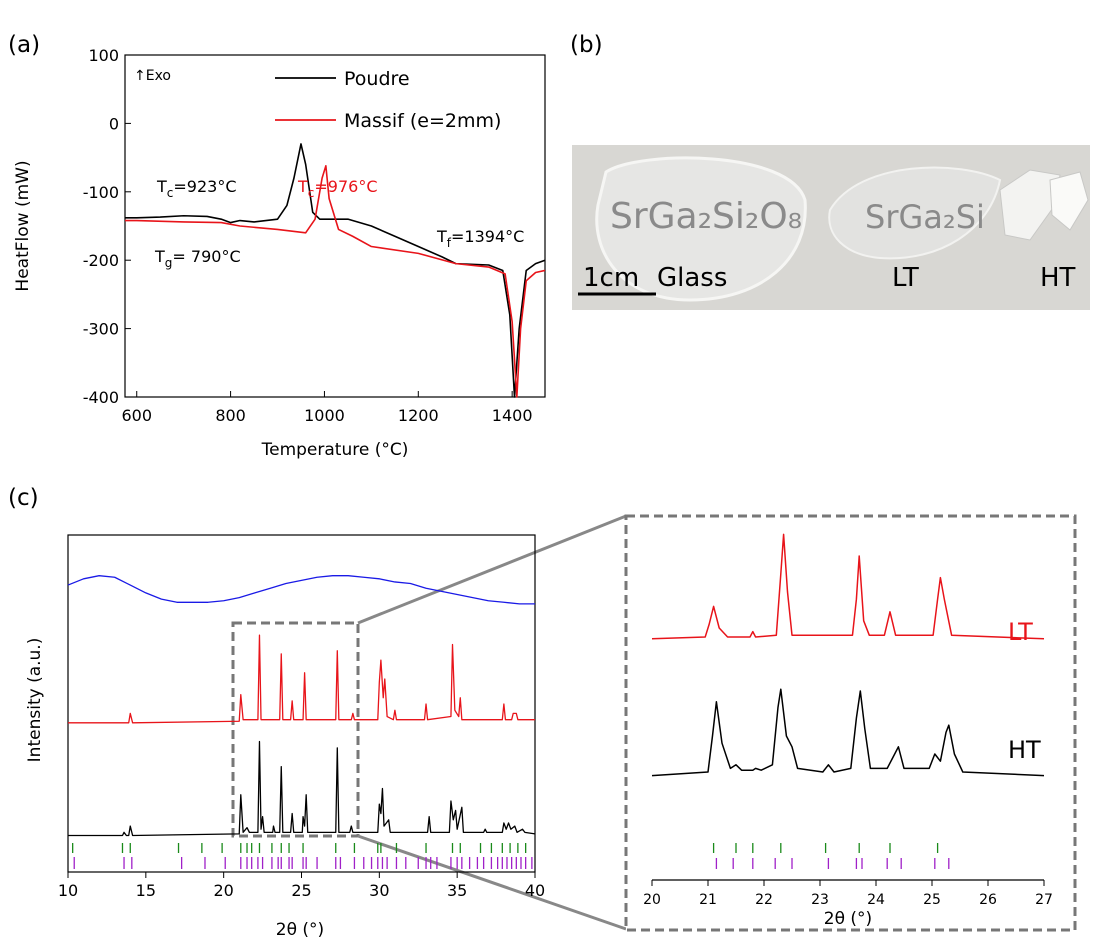  I want to click on x-tick-label: 23, so click(820, 900).